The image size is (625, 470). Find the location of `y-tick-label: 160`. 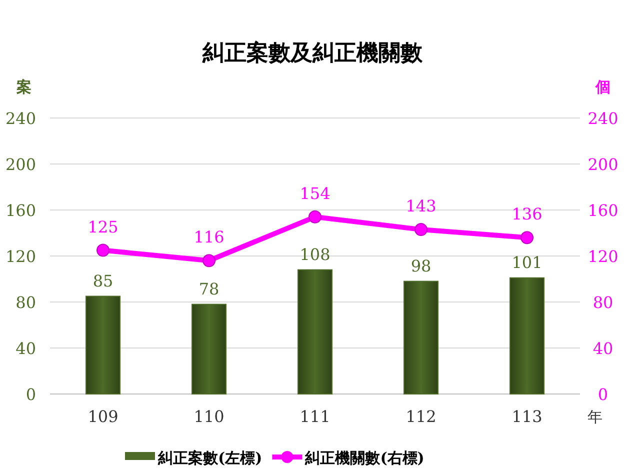

y-tick-label: 160 is located at coordinates (20, 210).